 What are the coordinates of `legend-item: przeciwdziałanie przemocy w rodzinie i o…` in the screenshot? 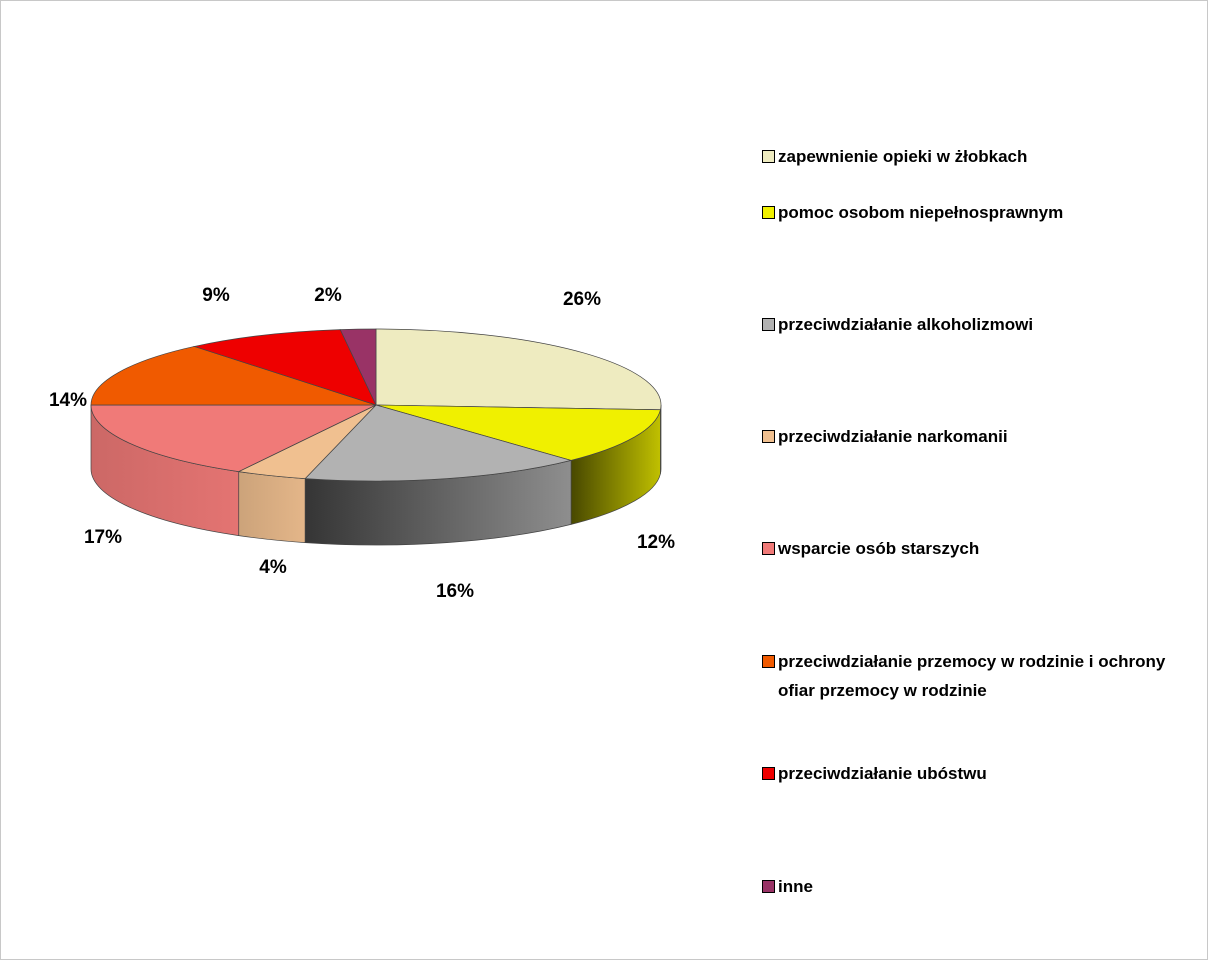 It's located at (980, 676).